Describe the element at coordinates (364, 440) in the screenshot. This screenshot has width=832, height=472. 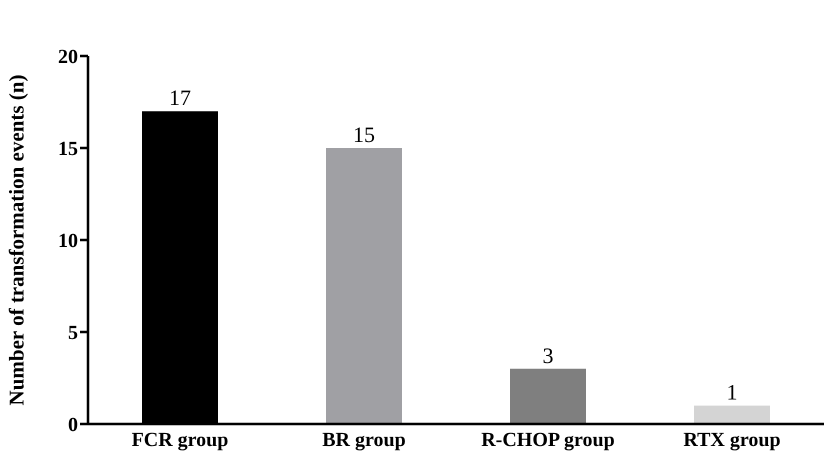
I see `x-tick-label: BR group` at that location.